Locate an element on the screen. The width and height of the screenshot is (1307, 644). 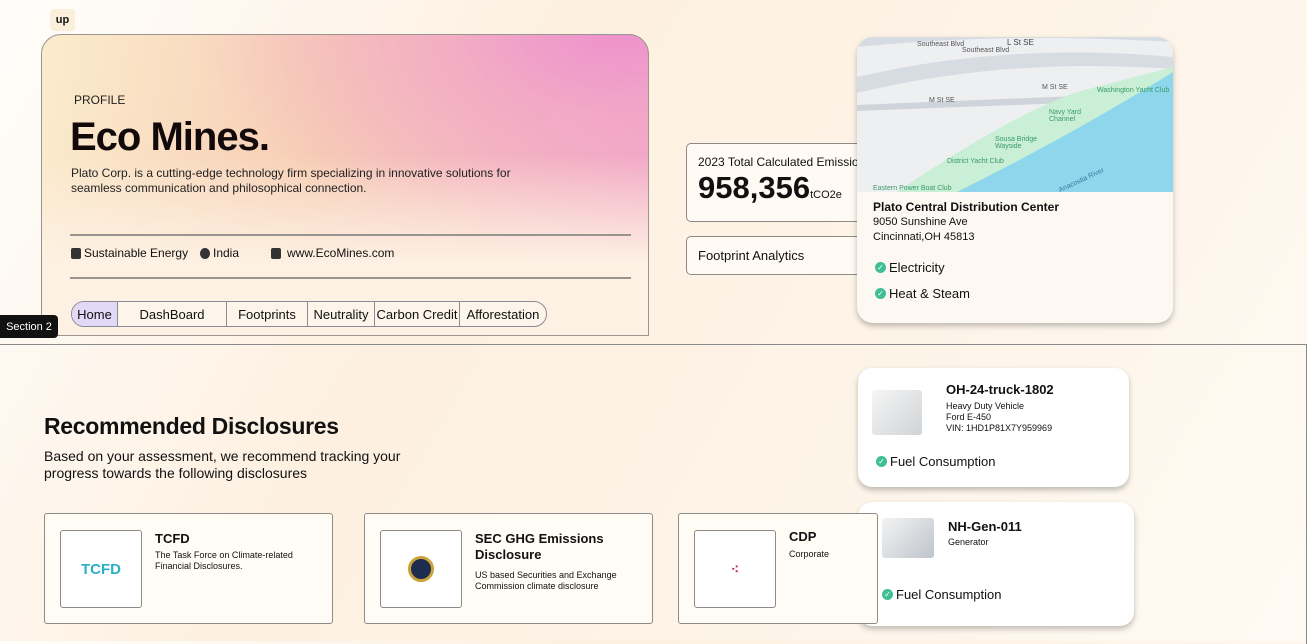
tag-label: Electricity is located at coordinates (917, 267).